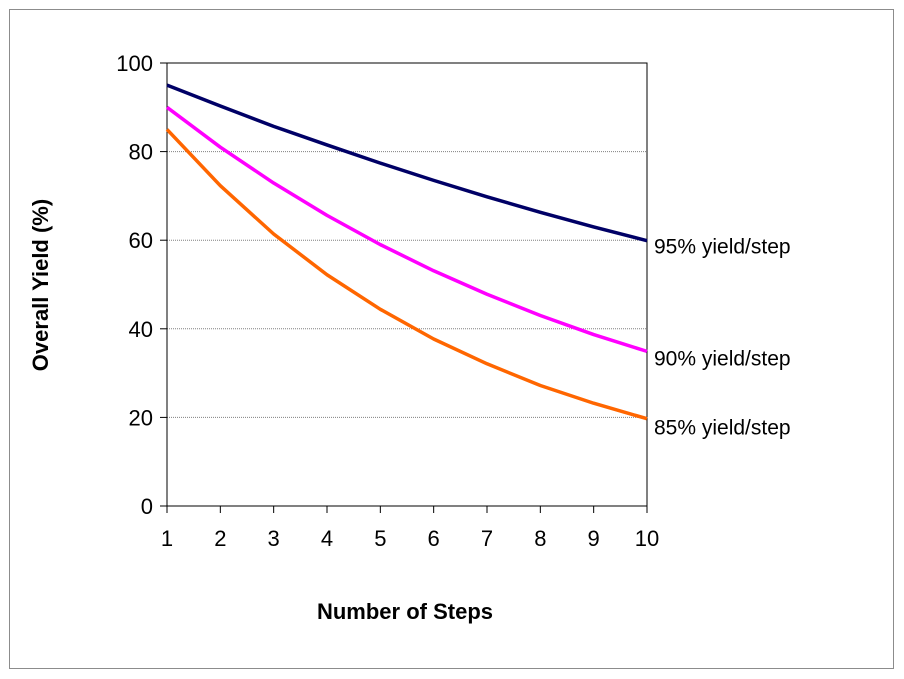 The height and width of the screenshot is (679, 904). Describe the element at coordinates (167, 538) in the screenshot. I see `x-tick-label-1: 1` at that location.